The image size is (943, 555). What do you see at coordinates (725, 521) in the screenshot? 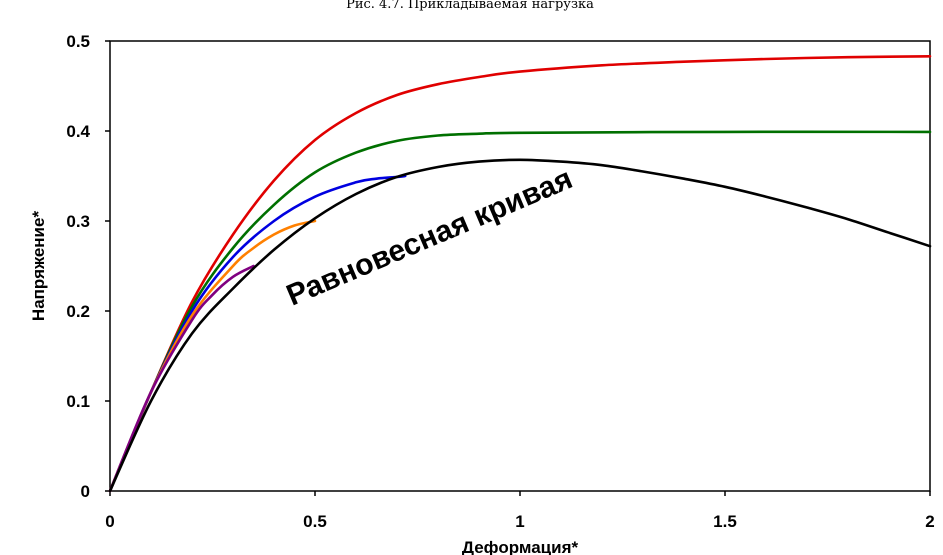
I see `x-tick-label: 1.5` at bounding box center [725, 521].